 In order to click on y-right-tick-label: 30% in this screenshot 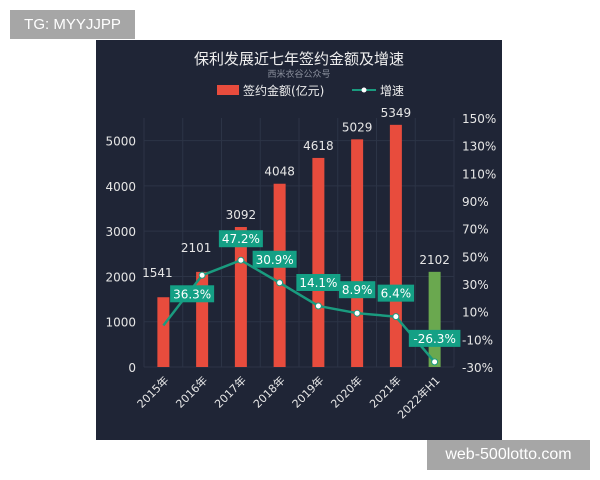, I will do `click(475, 285)`.